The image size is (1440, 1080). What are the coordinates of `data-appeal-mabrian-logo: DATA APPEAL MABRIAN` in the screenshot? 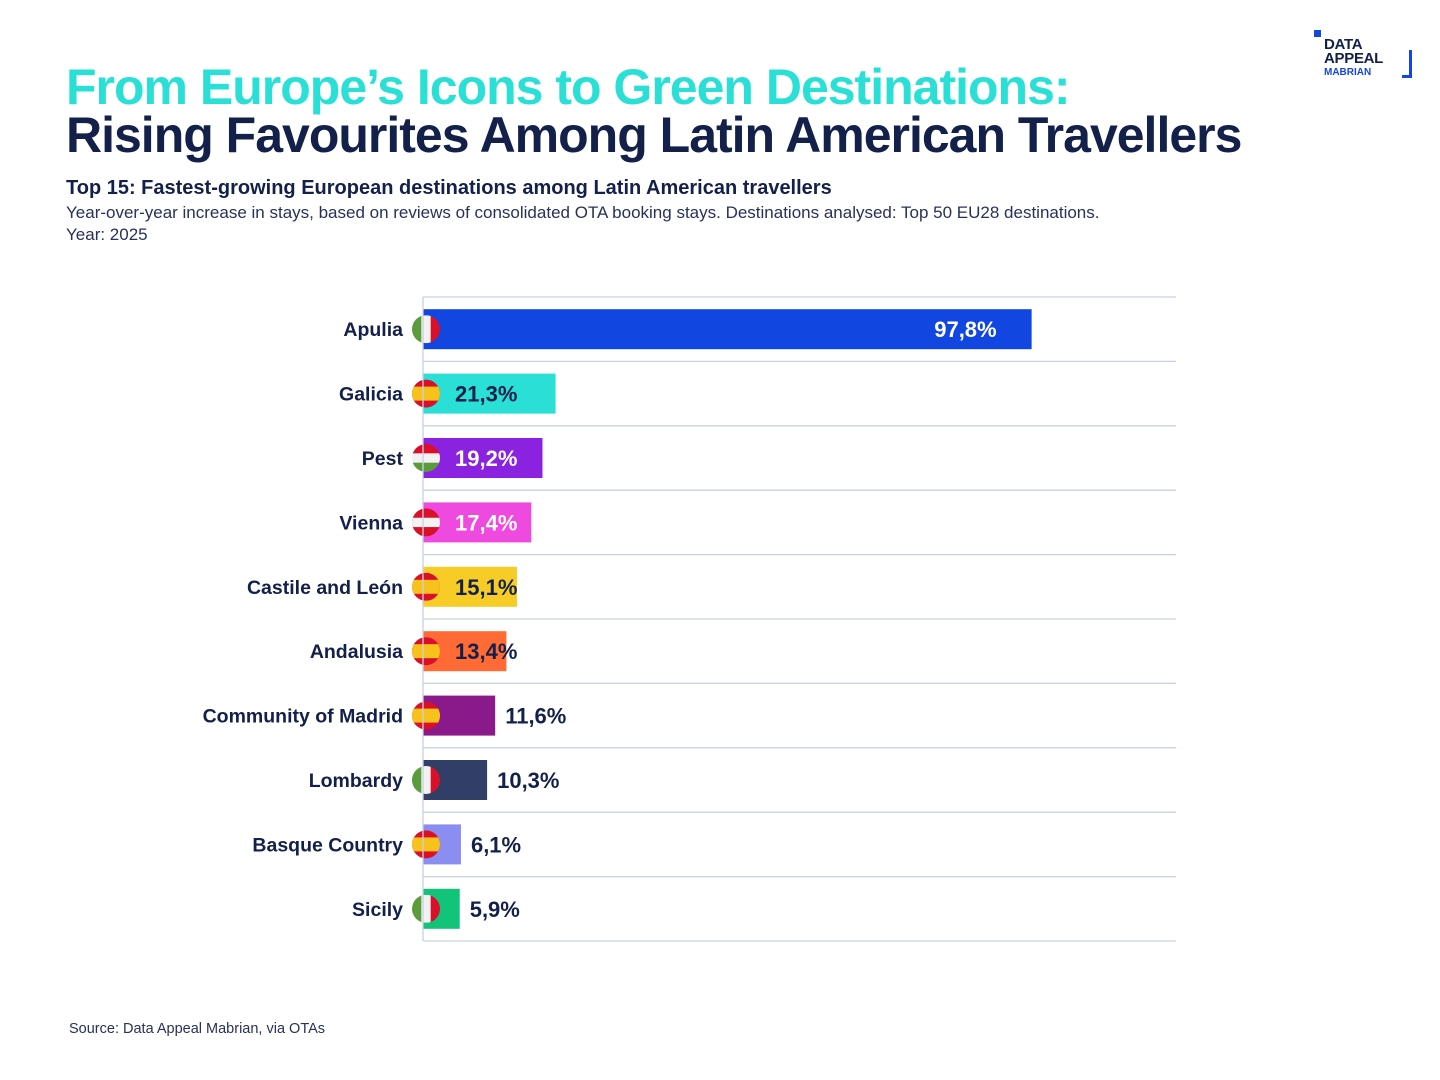 It's located at (1364, 55).